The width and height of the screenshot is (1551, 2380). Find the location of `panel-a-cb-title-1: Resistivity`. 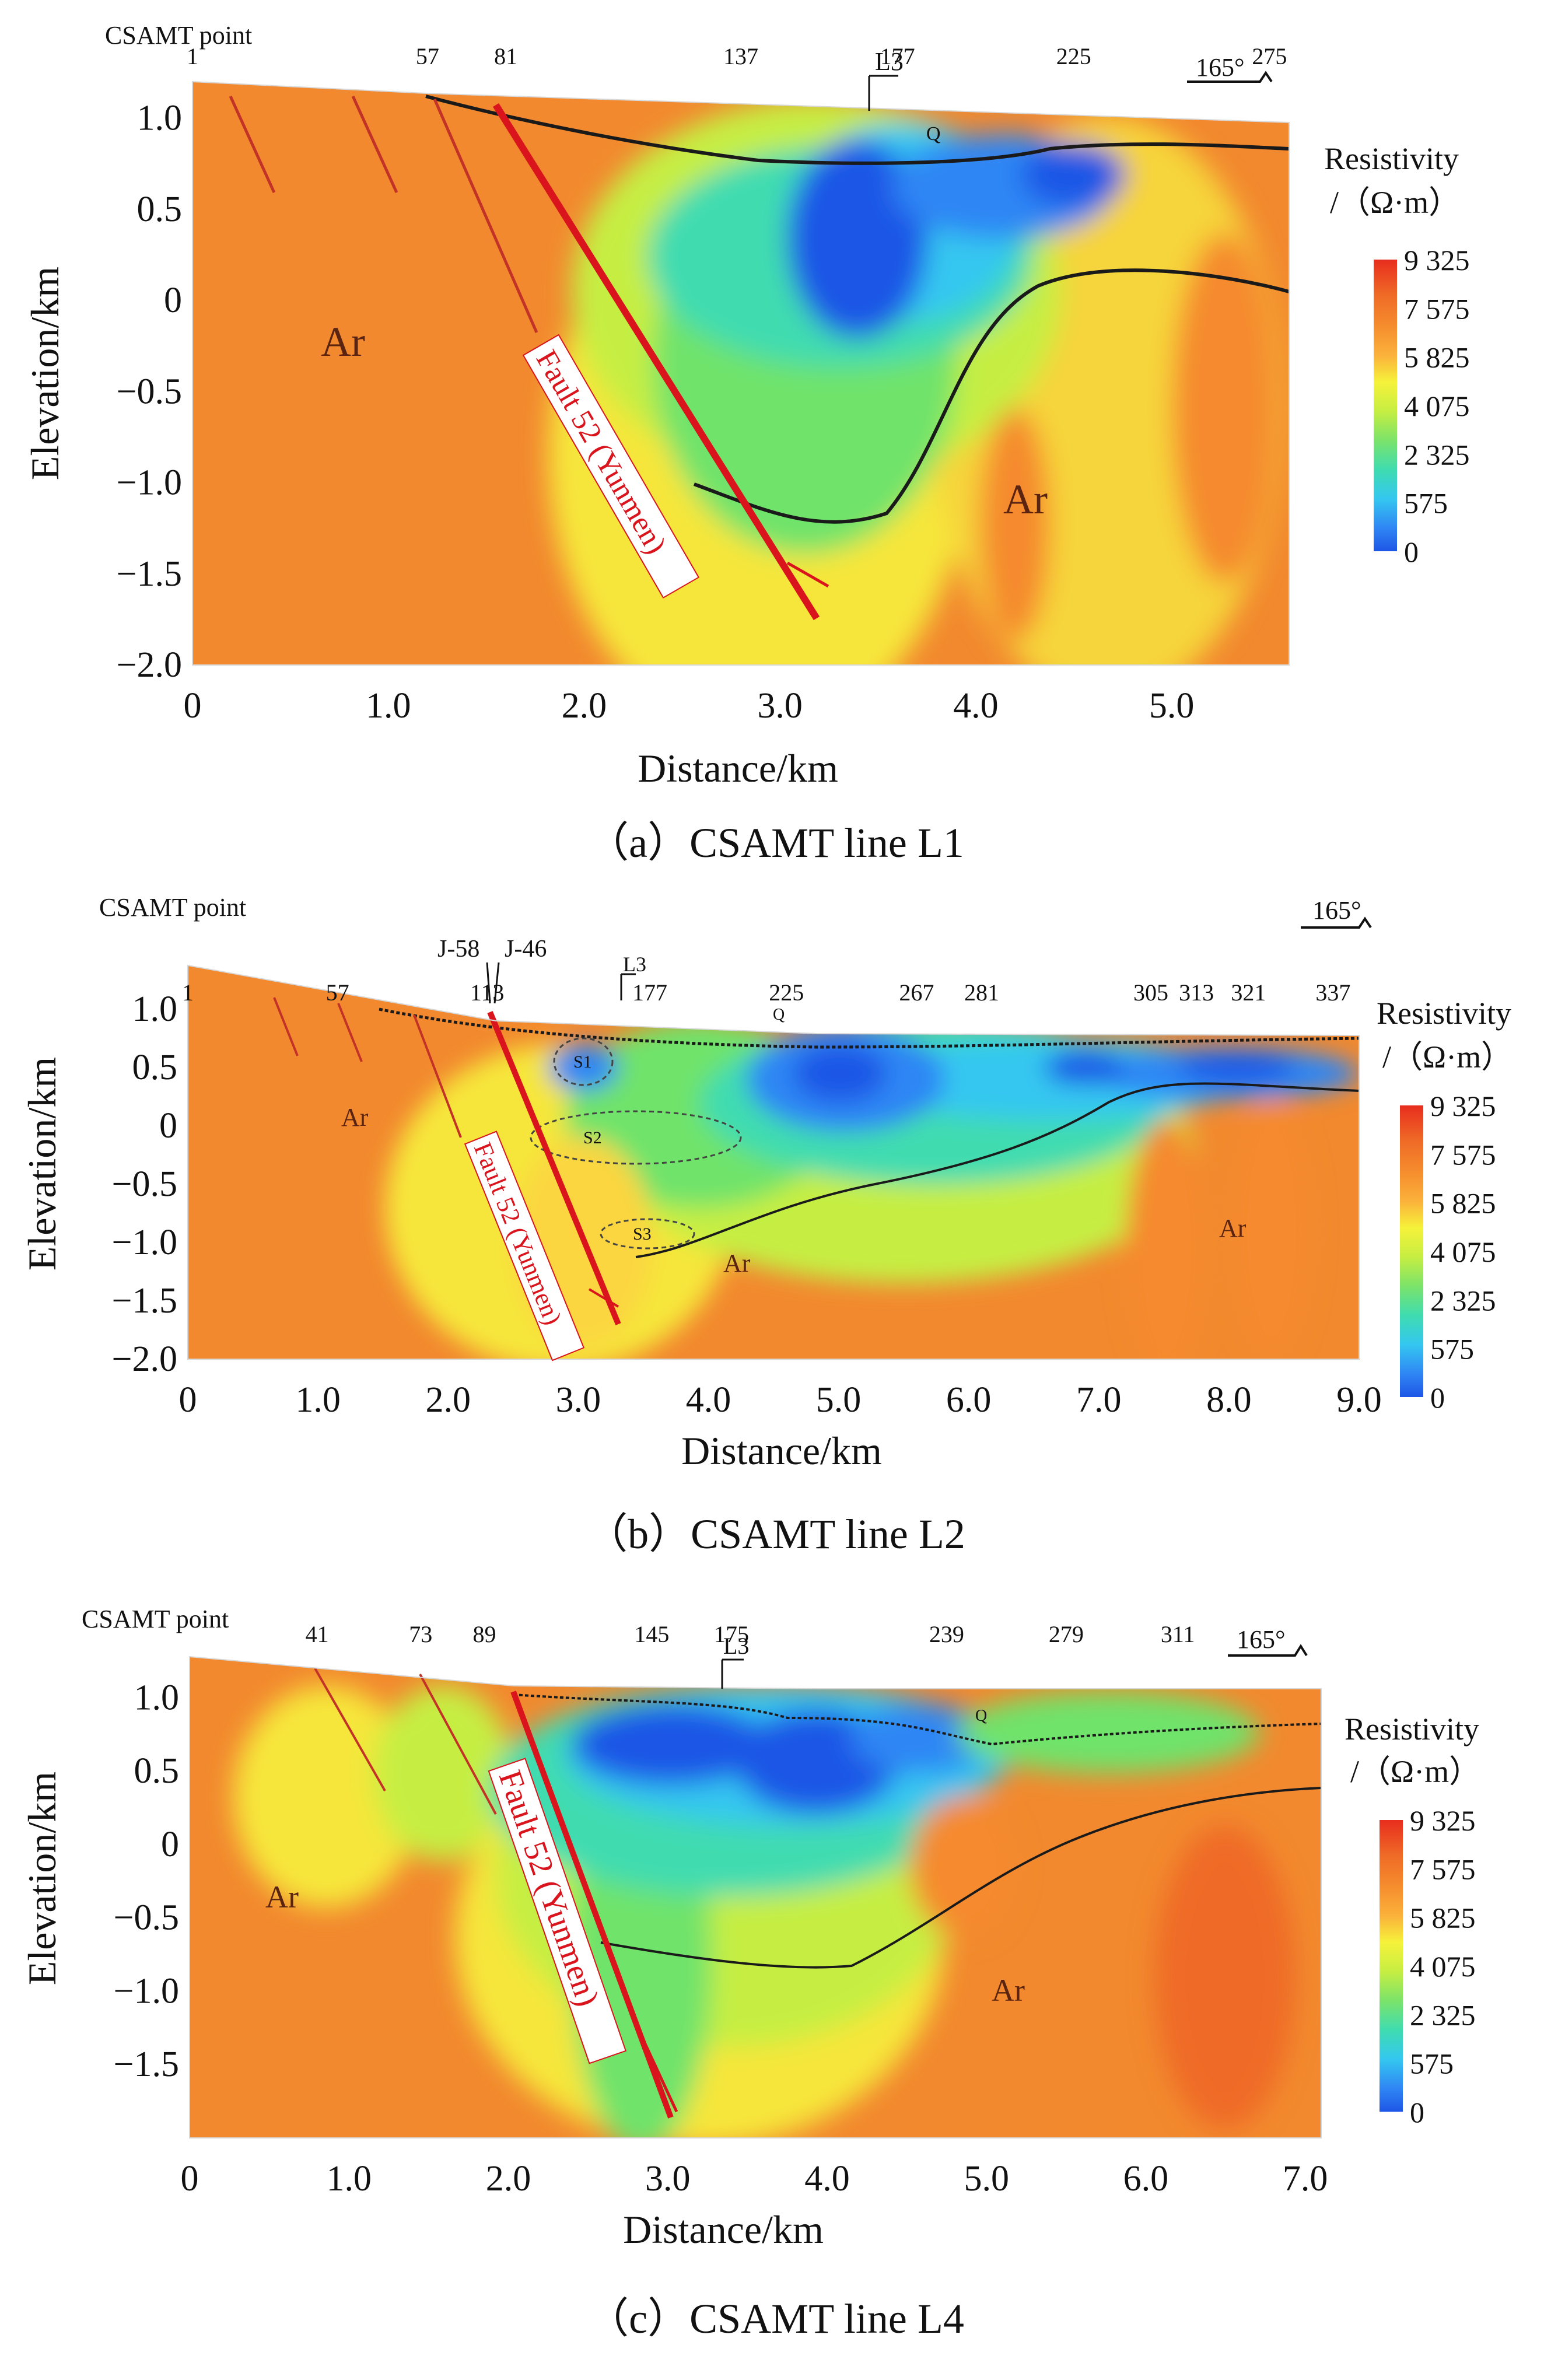

panel-a-cb-title-1: Resistivity is located at coordinates (1391, 159).